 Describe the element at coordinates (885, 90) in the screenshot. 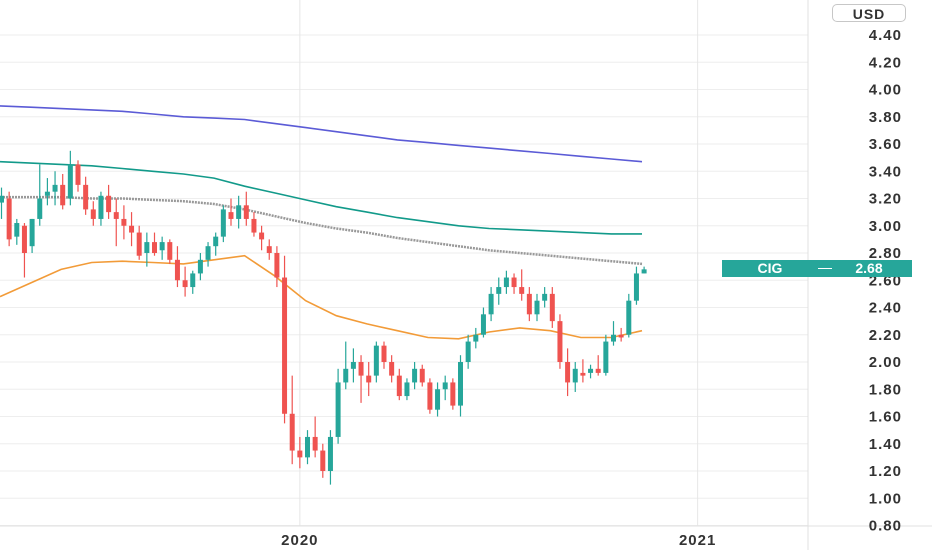

I see `price-tick-label: 4.00` at that location.